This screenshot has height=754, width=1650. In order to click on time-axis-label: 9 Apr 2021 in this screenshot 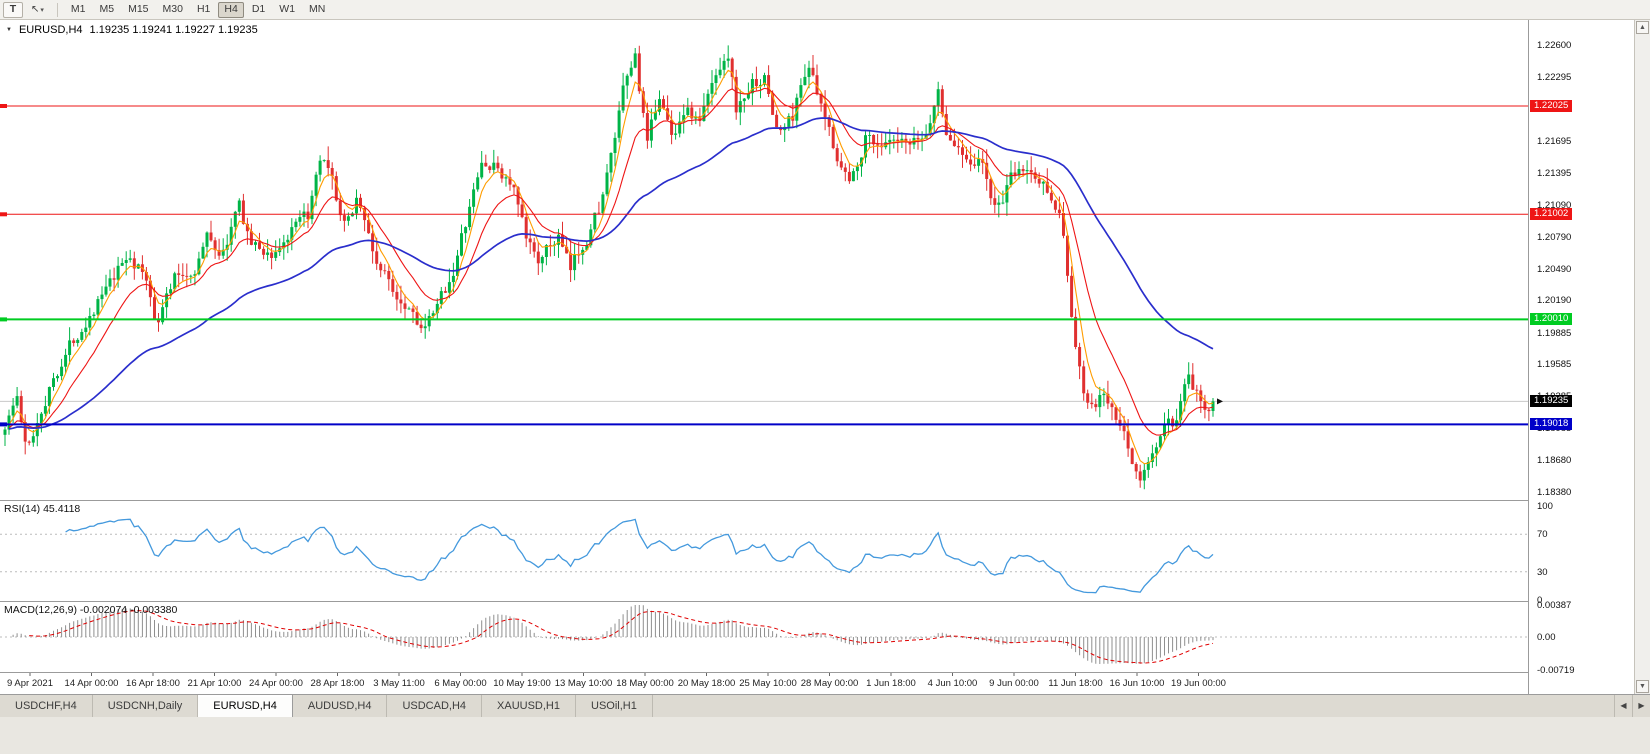, I will do `click(30, 683)`.